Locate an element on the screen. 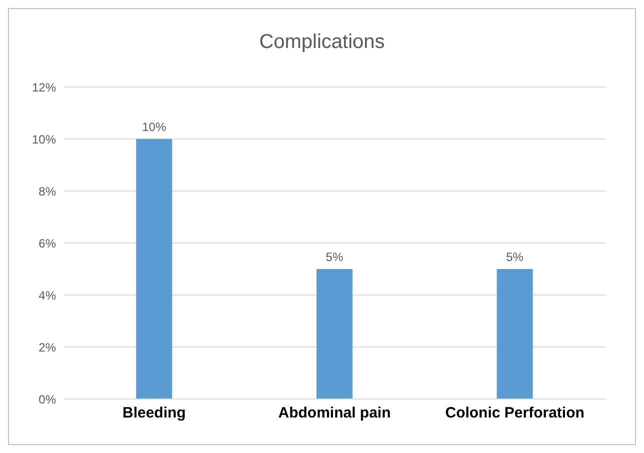 This screenshot has width=644, height=453. y-tick-label: 8% is located at coordinates (47, 191).